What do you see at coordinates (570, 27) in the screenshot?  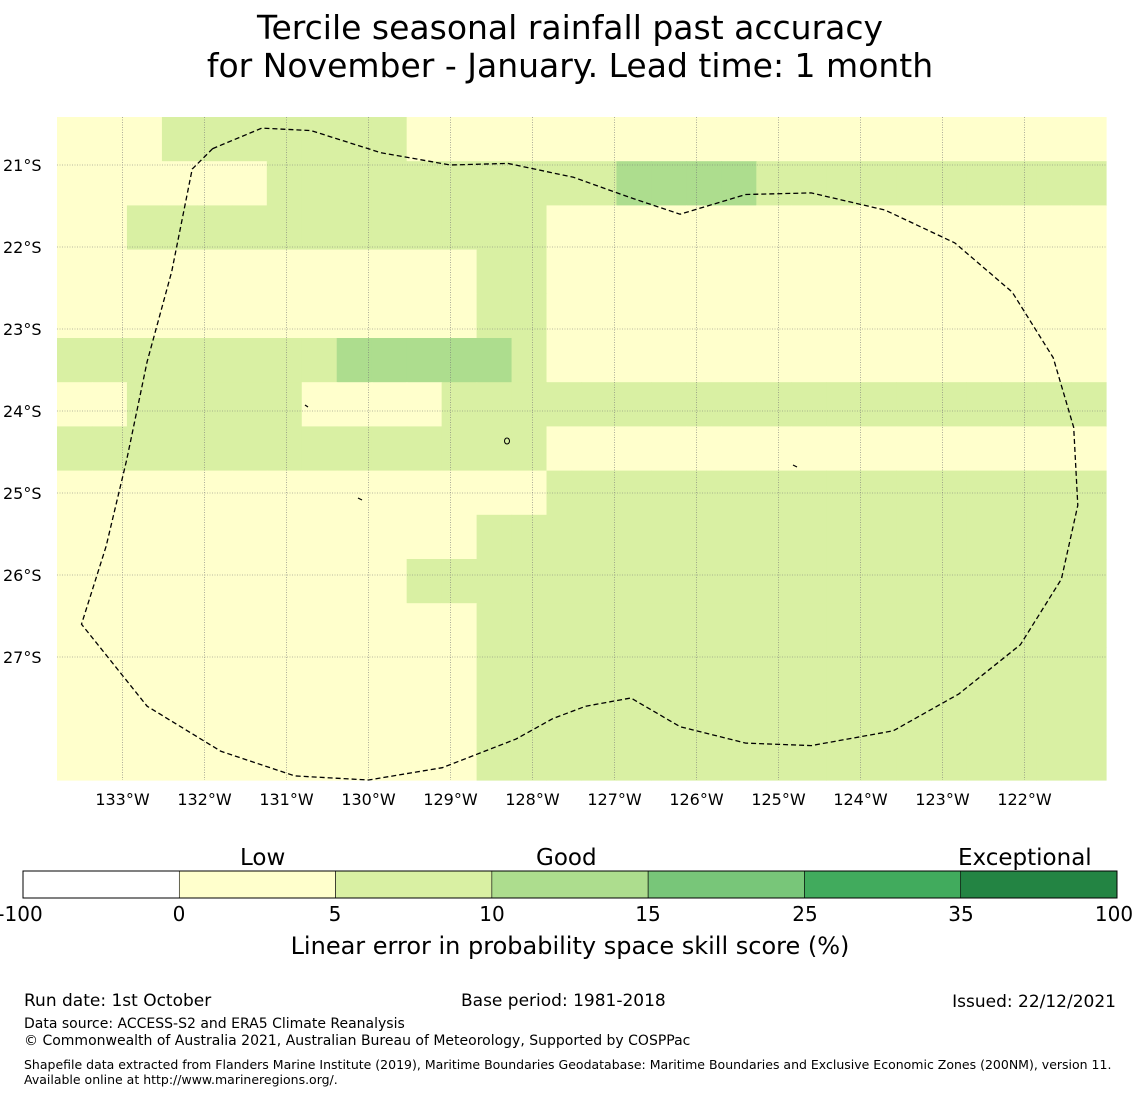 I see `title-line-1: Tercile seasonal rainfall past accuracy` at bounding box center [570, 27].